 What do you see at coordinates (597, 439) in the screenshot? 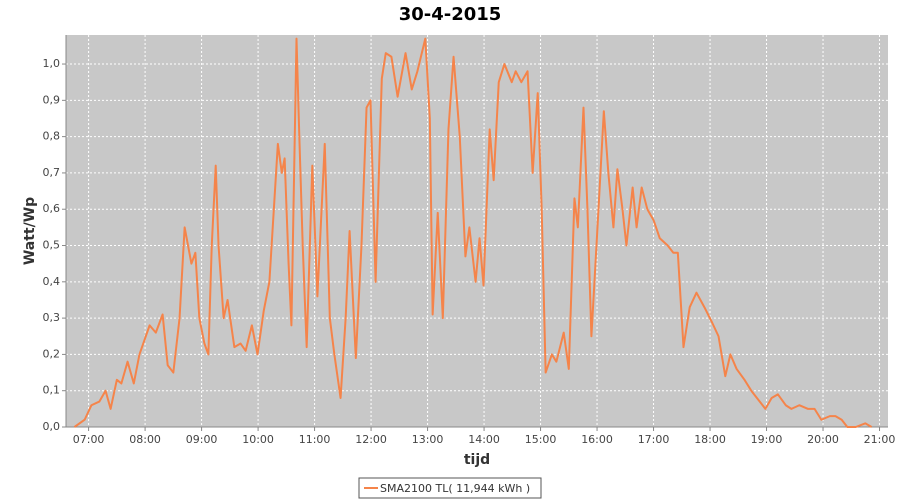
I see `x-tick-label: 16:00` at bounding box center [597, 439].